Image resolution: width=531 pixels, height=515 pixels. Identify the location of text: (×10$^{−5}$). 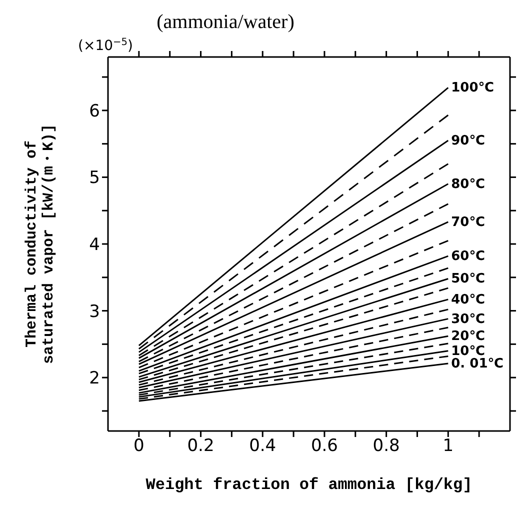
(105, 45).